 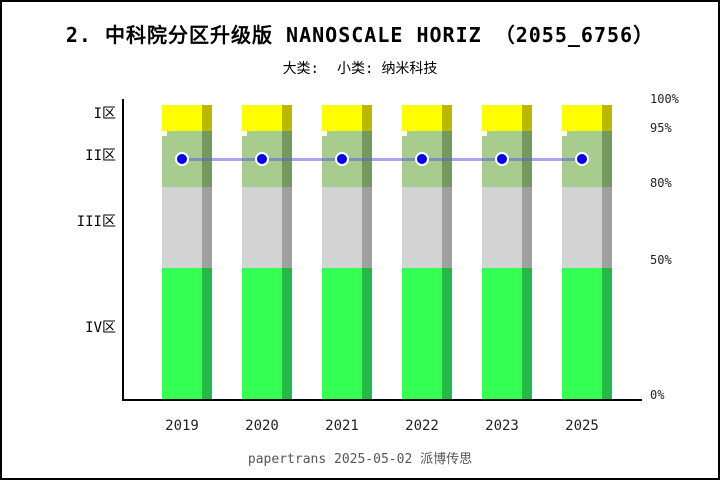 I want to click on bar-2025-zone-1-shadow, so click(x=607, y=118).